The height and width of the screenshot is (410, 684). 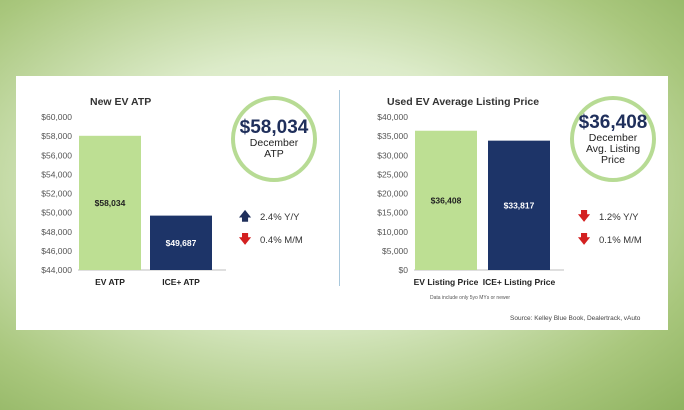 What do you see at coordinates (392, 194) in the screenshot?
I see `y-tick-label: $20,000` at bounding box center [392, 194].